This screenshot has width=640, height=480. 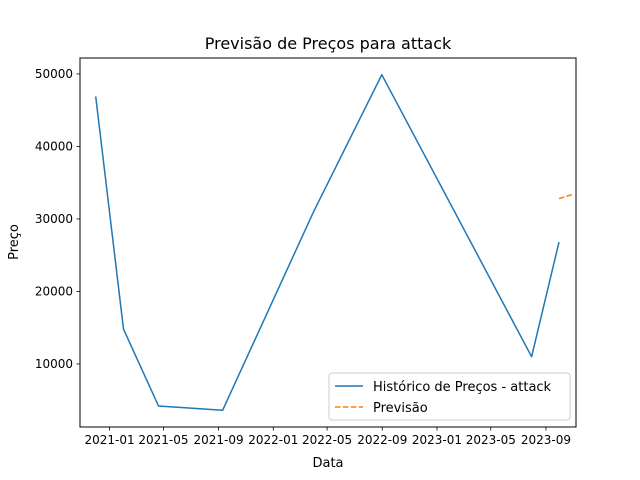 I want to click on y-tick-label: 10000, so click(x=54, y=364).